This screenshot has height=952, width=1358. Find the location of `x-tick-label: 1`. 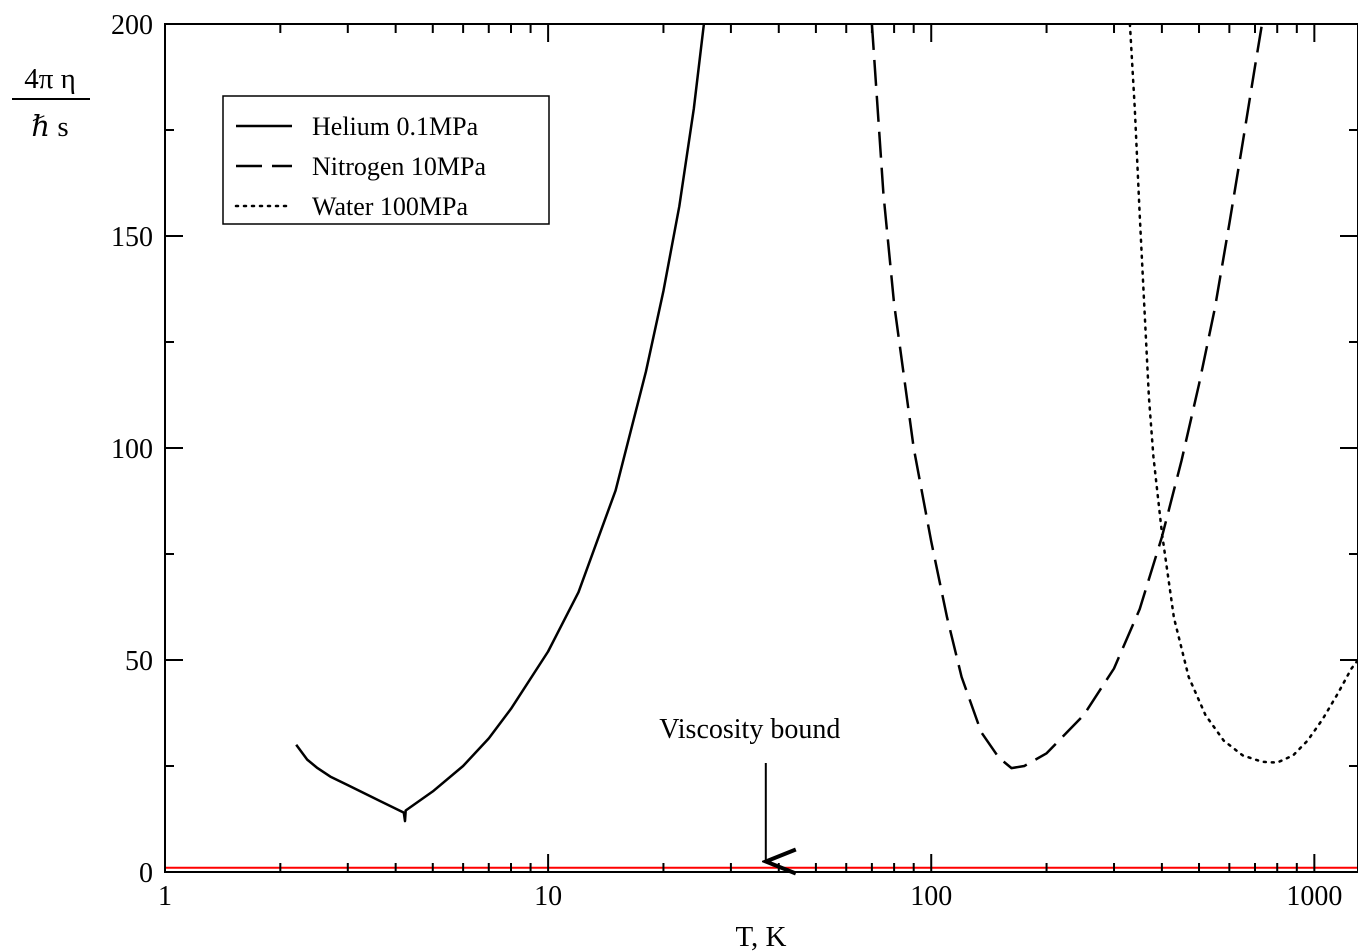

x-tick-label: 1 is located at coordinates (165, 896).